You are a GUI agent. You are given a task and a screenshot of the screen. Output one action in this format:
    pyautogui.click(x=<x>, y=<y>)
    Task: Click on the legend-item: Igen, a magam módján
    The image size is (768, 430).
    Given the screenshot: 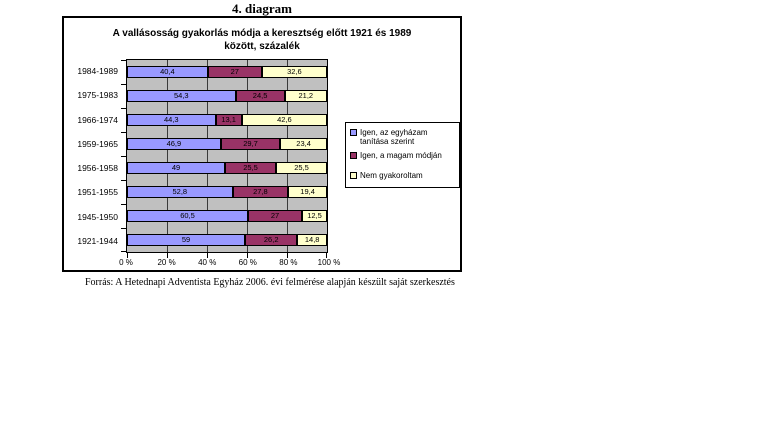 What is the action you would take?
    pyautogui.click(x=403, y=155)
    